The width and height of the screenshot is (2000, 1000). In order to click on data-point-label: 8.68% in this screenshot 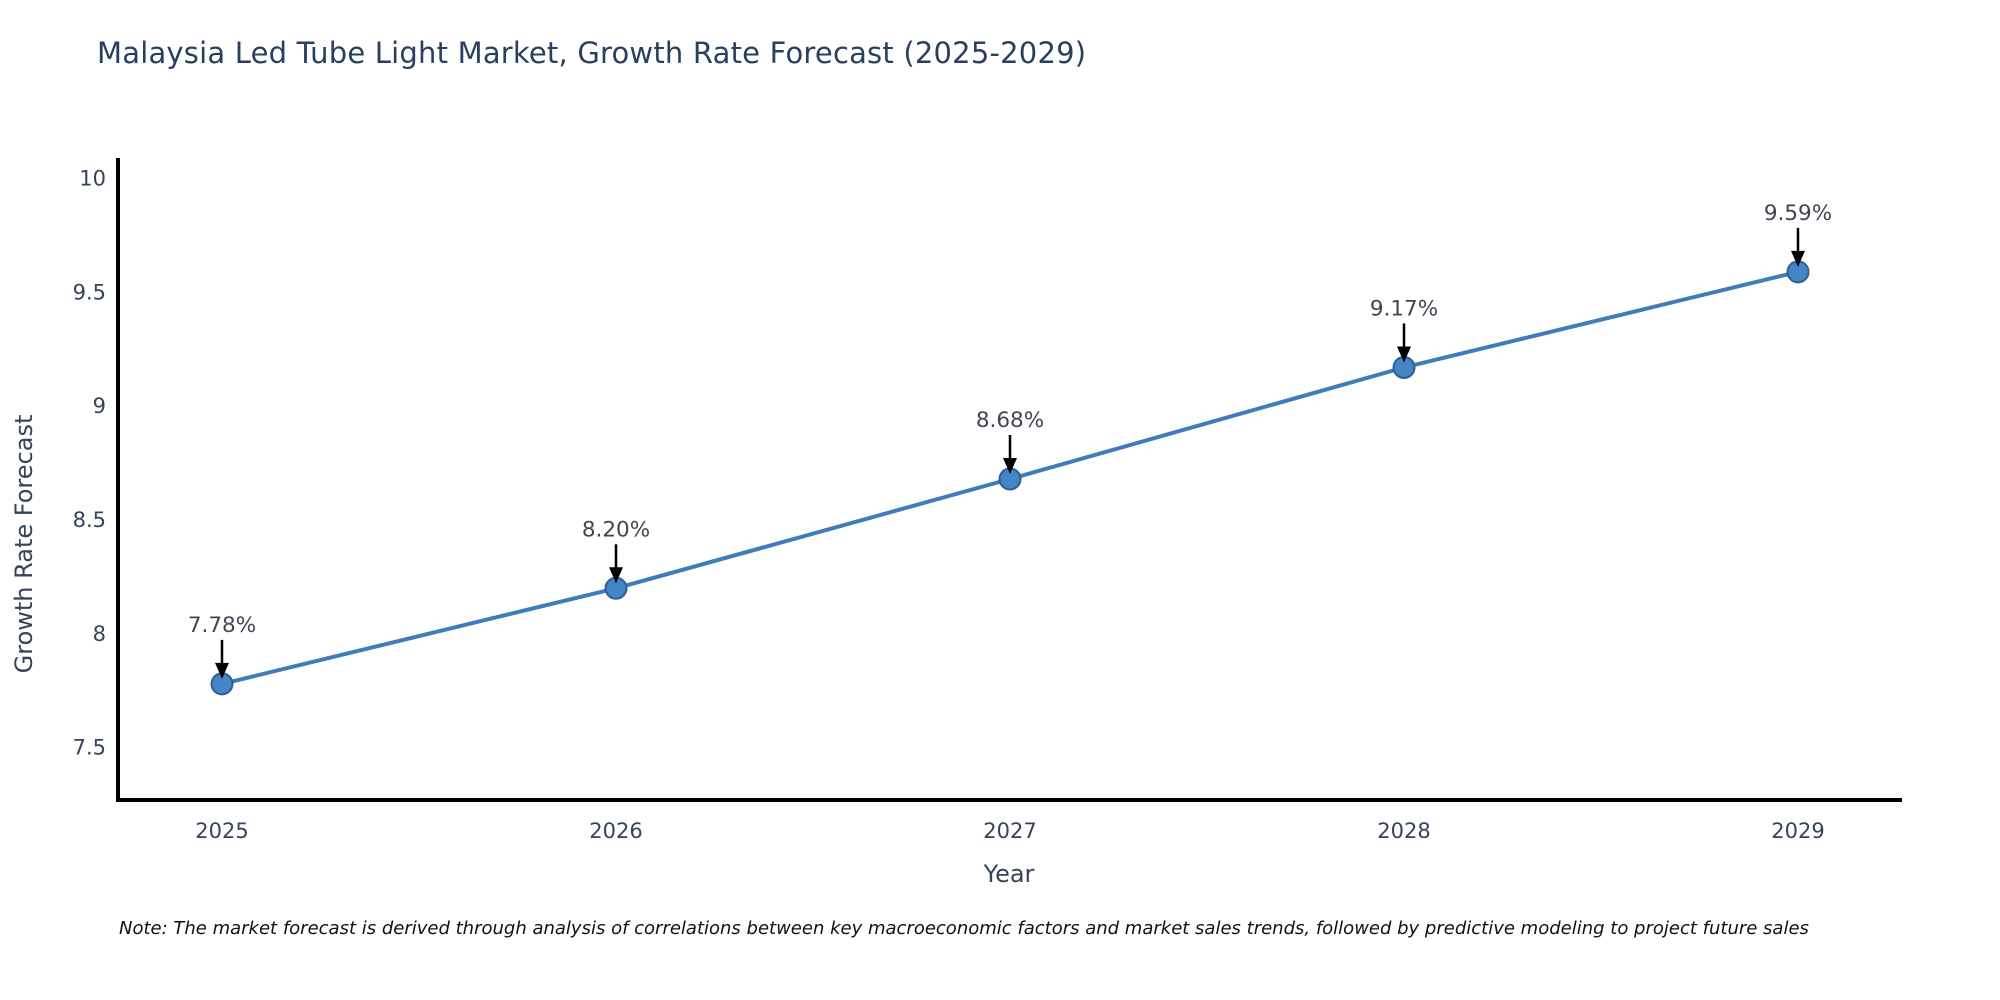, I will do `click(1010, 420)`.